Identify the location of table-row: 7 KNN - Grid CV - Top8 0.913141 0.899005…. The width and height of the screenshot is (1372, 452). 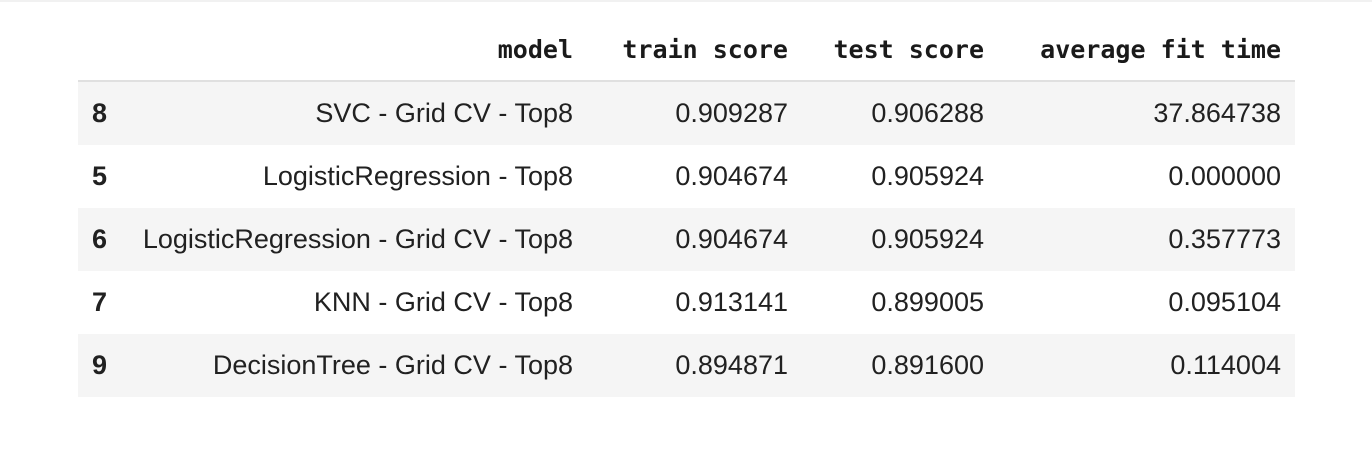
(686, 302).